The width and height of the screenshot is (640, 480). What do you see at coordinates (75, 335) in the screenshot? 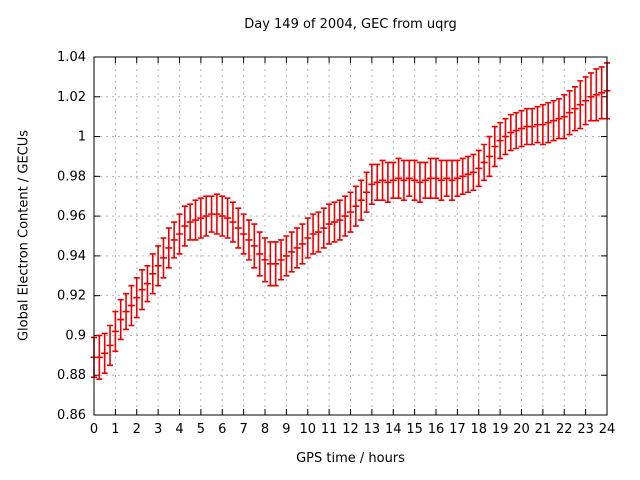
I see `y-tick-label: 0.9` at bounding box center [75, 335].